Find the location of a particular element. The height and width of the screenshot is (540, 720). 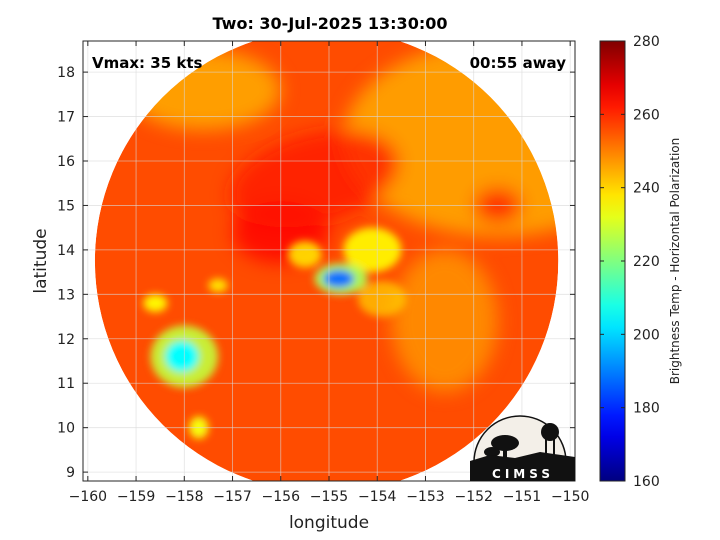

y-tick-label: 14 is located at coordinates (66, 251).